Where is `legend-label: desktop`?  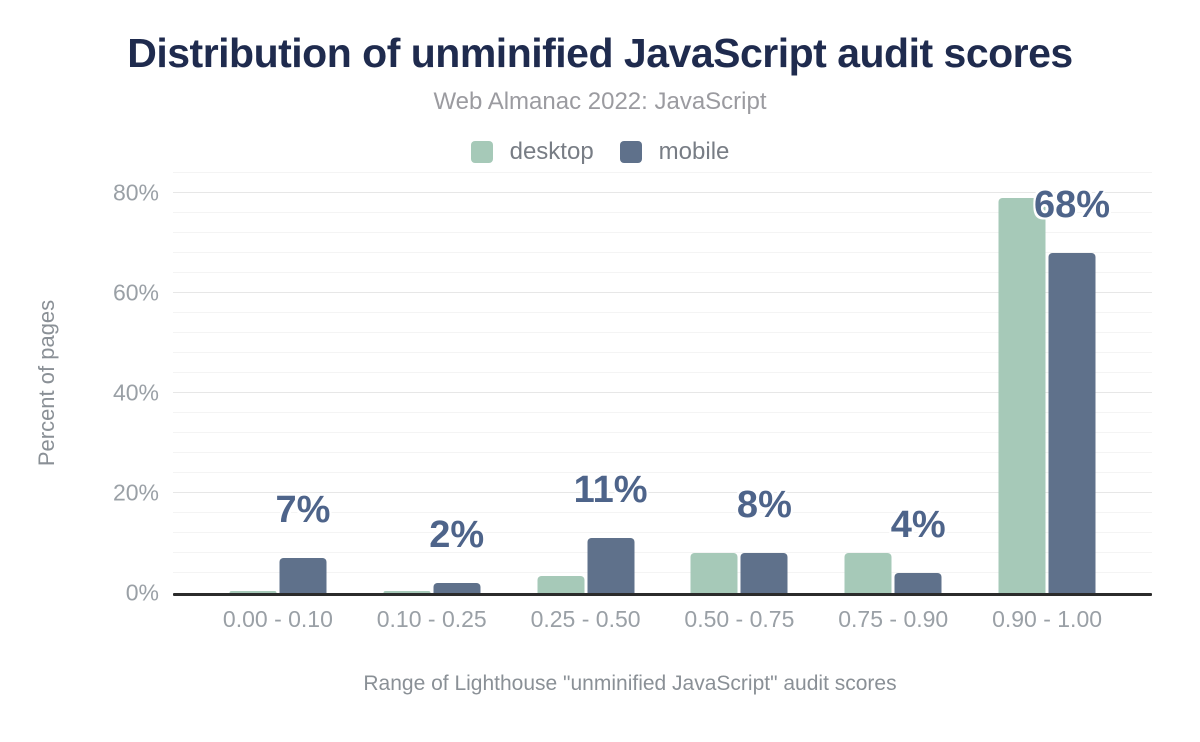
legend-label: desktop is located at coordinates (551, 151).